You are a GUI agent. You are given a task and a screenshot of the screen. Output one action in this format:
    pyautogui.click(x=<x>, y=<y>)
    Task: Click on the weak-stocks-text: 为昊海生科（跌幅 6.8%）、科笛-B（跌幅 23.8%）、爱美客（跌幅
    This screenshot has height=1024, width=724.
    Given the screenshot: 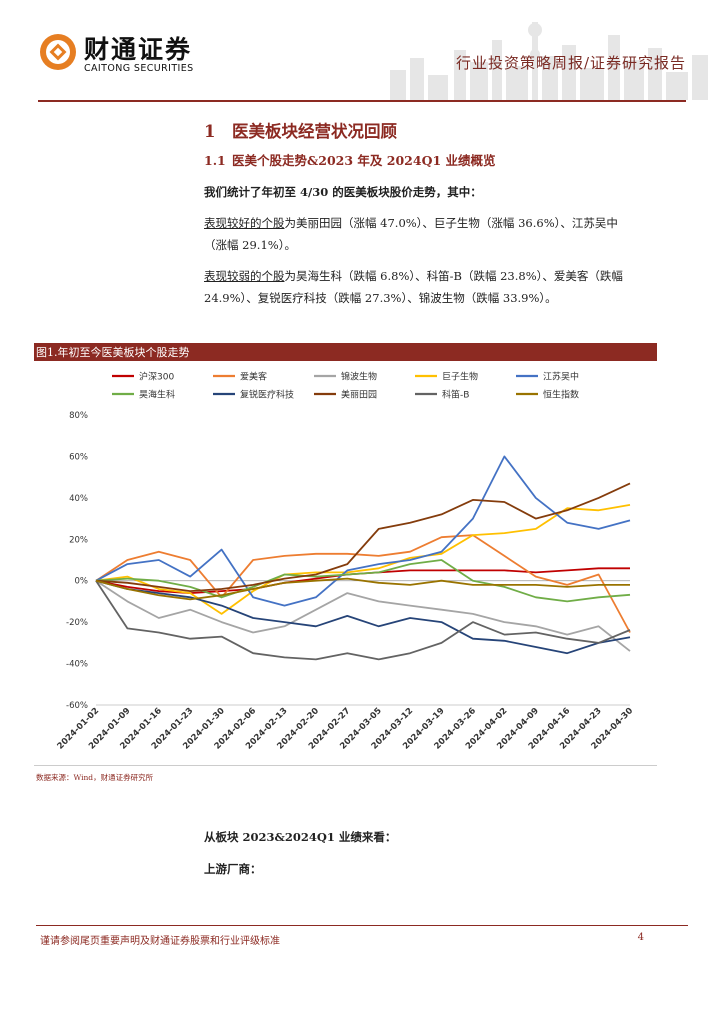 What is the action you would take?
    pyautogui.click(x=453, y=276)
    